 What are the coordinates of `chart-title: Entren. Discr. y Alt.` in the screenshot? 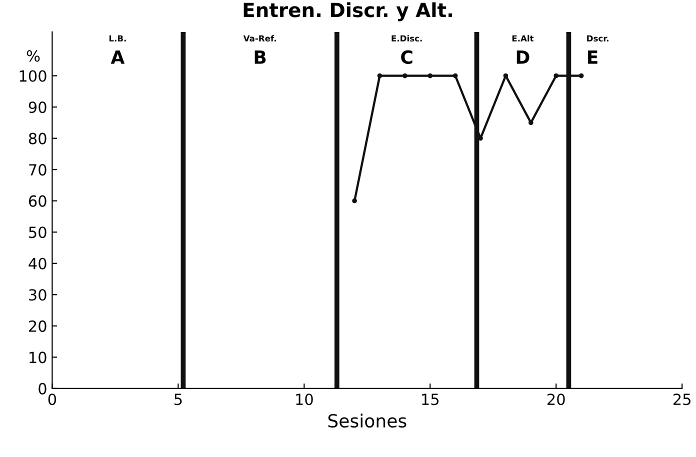 It's located at (348, 12).